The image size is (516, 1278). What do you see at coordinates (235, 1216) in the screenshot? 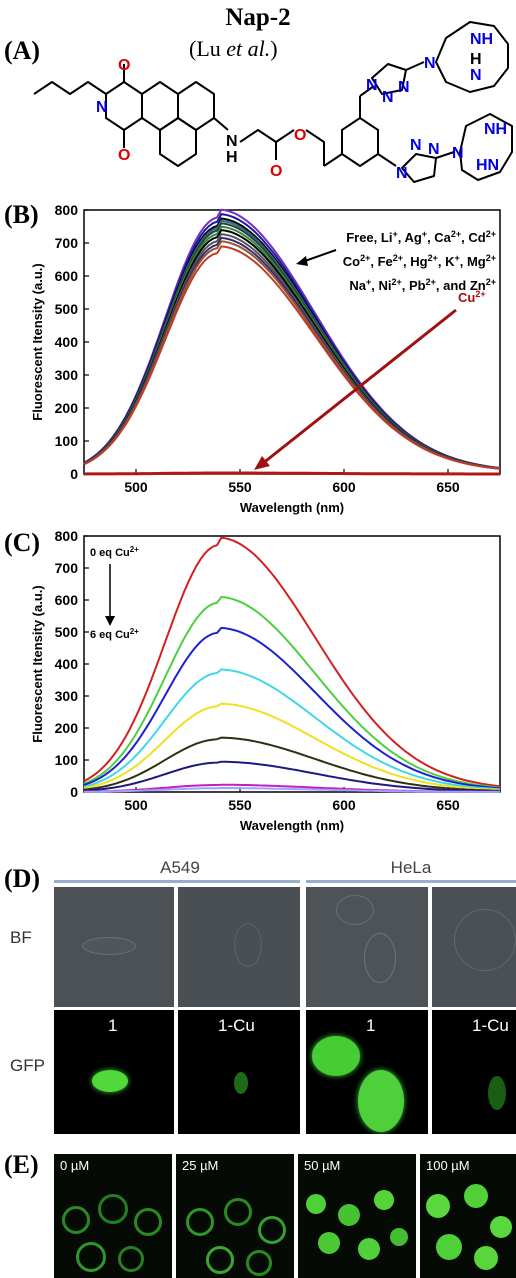
I see `e-panel-1: 25 µM` at bounding box center [235, 1216].